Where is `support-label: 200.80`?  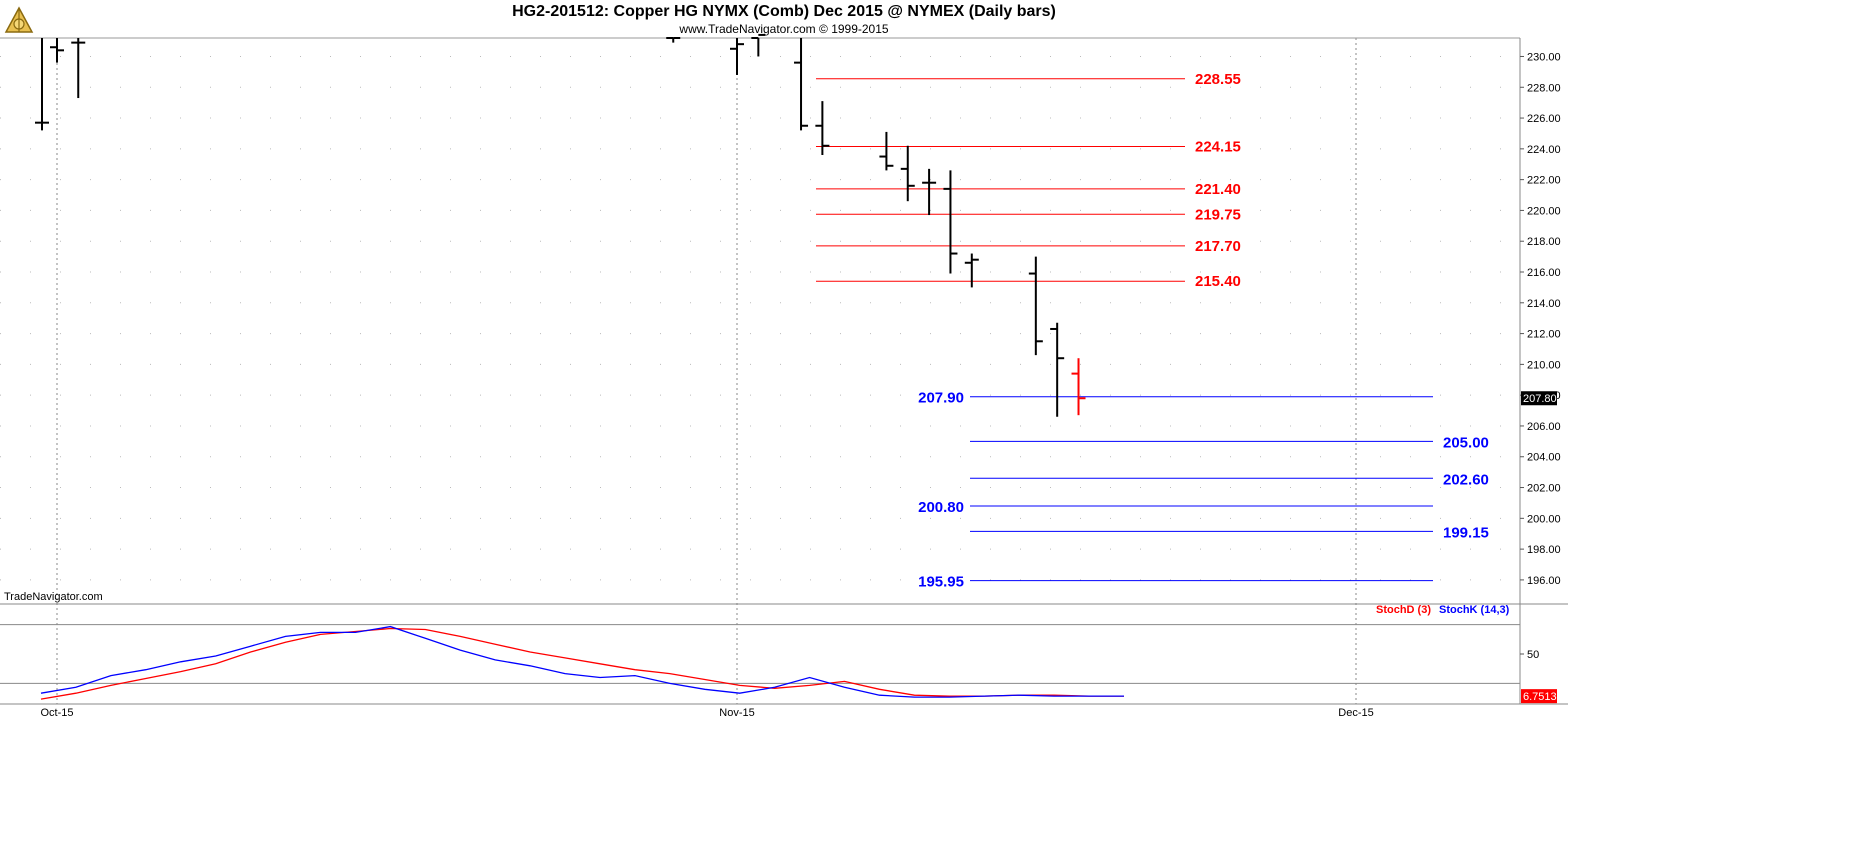
support-label: 200.80 is located at coordinates (941, 507).